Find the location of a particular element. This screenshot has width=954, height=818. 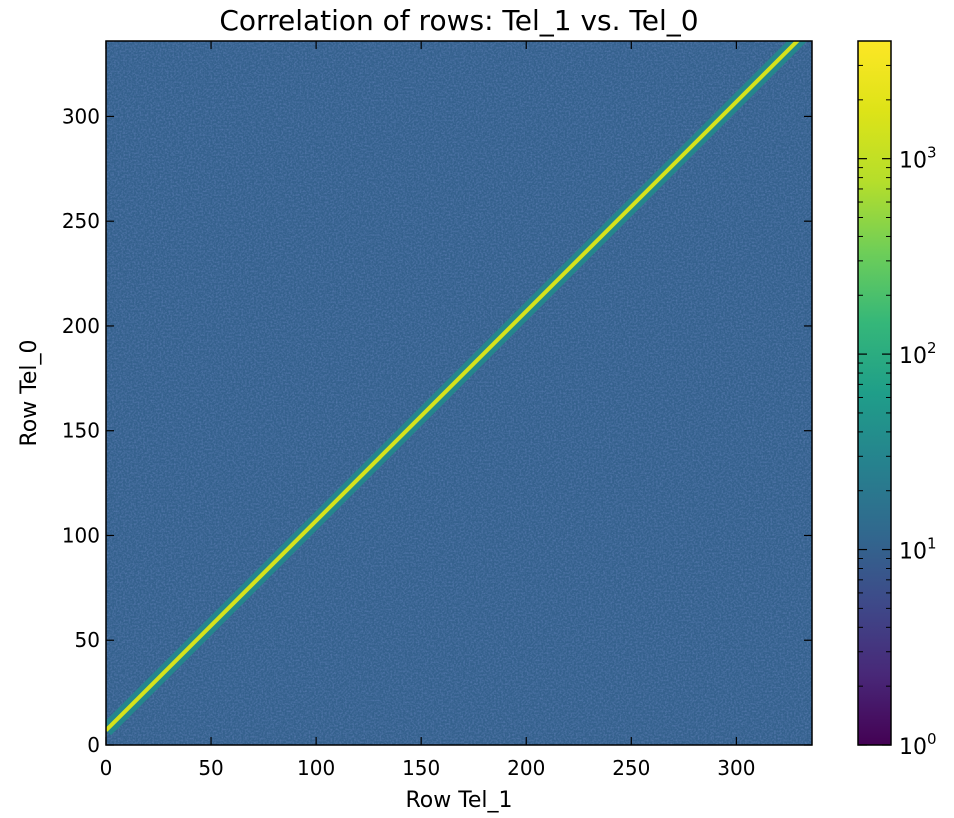

colorbar-tick-label: 10³ is located at coordinates (918, 159).